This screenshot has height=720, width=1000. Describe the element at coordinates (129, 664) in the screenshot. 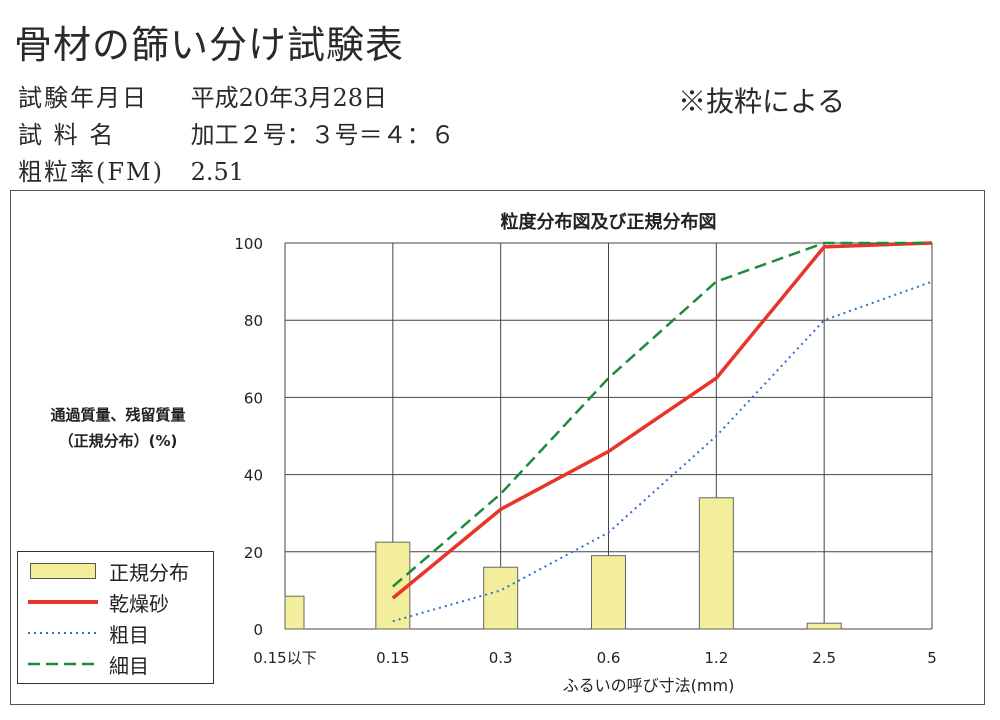

I see `legend-label: 細目` at that location.